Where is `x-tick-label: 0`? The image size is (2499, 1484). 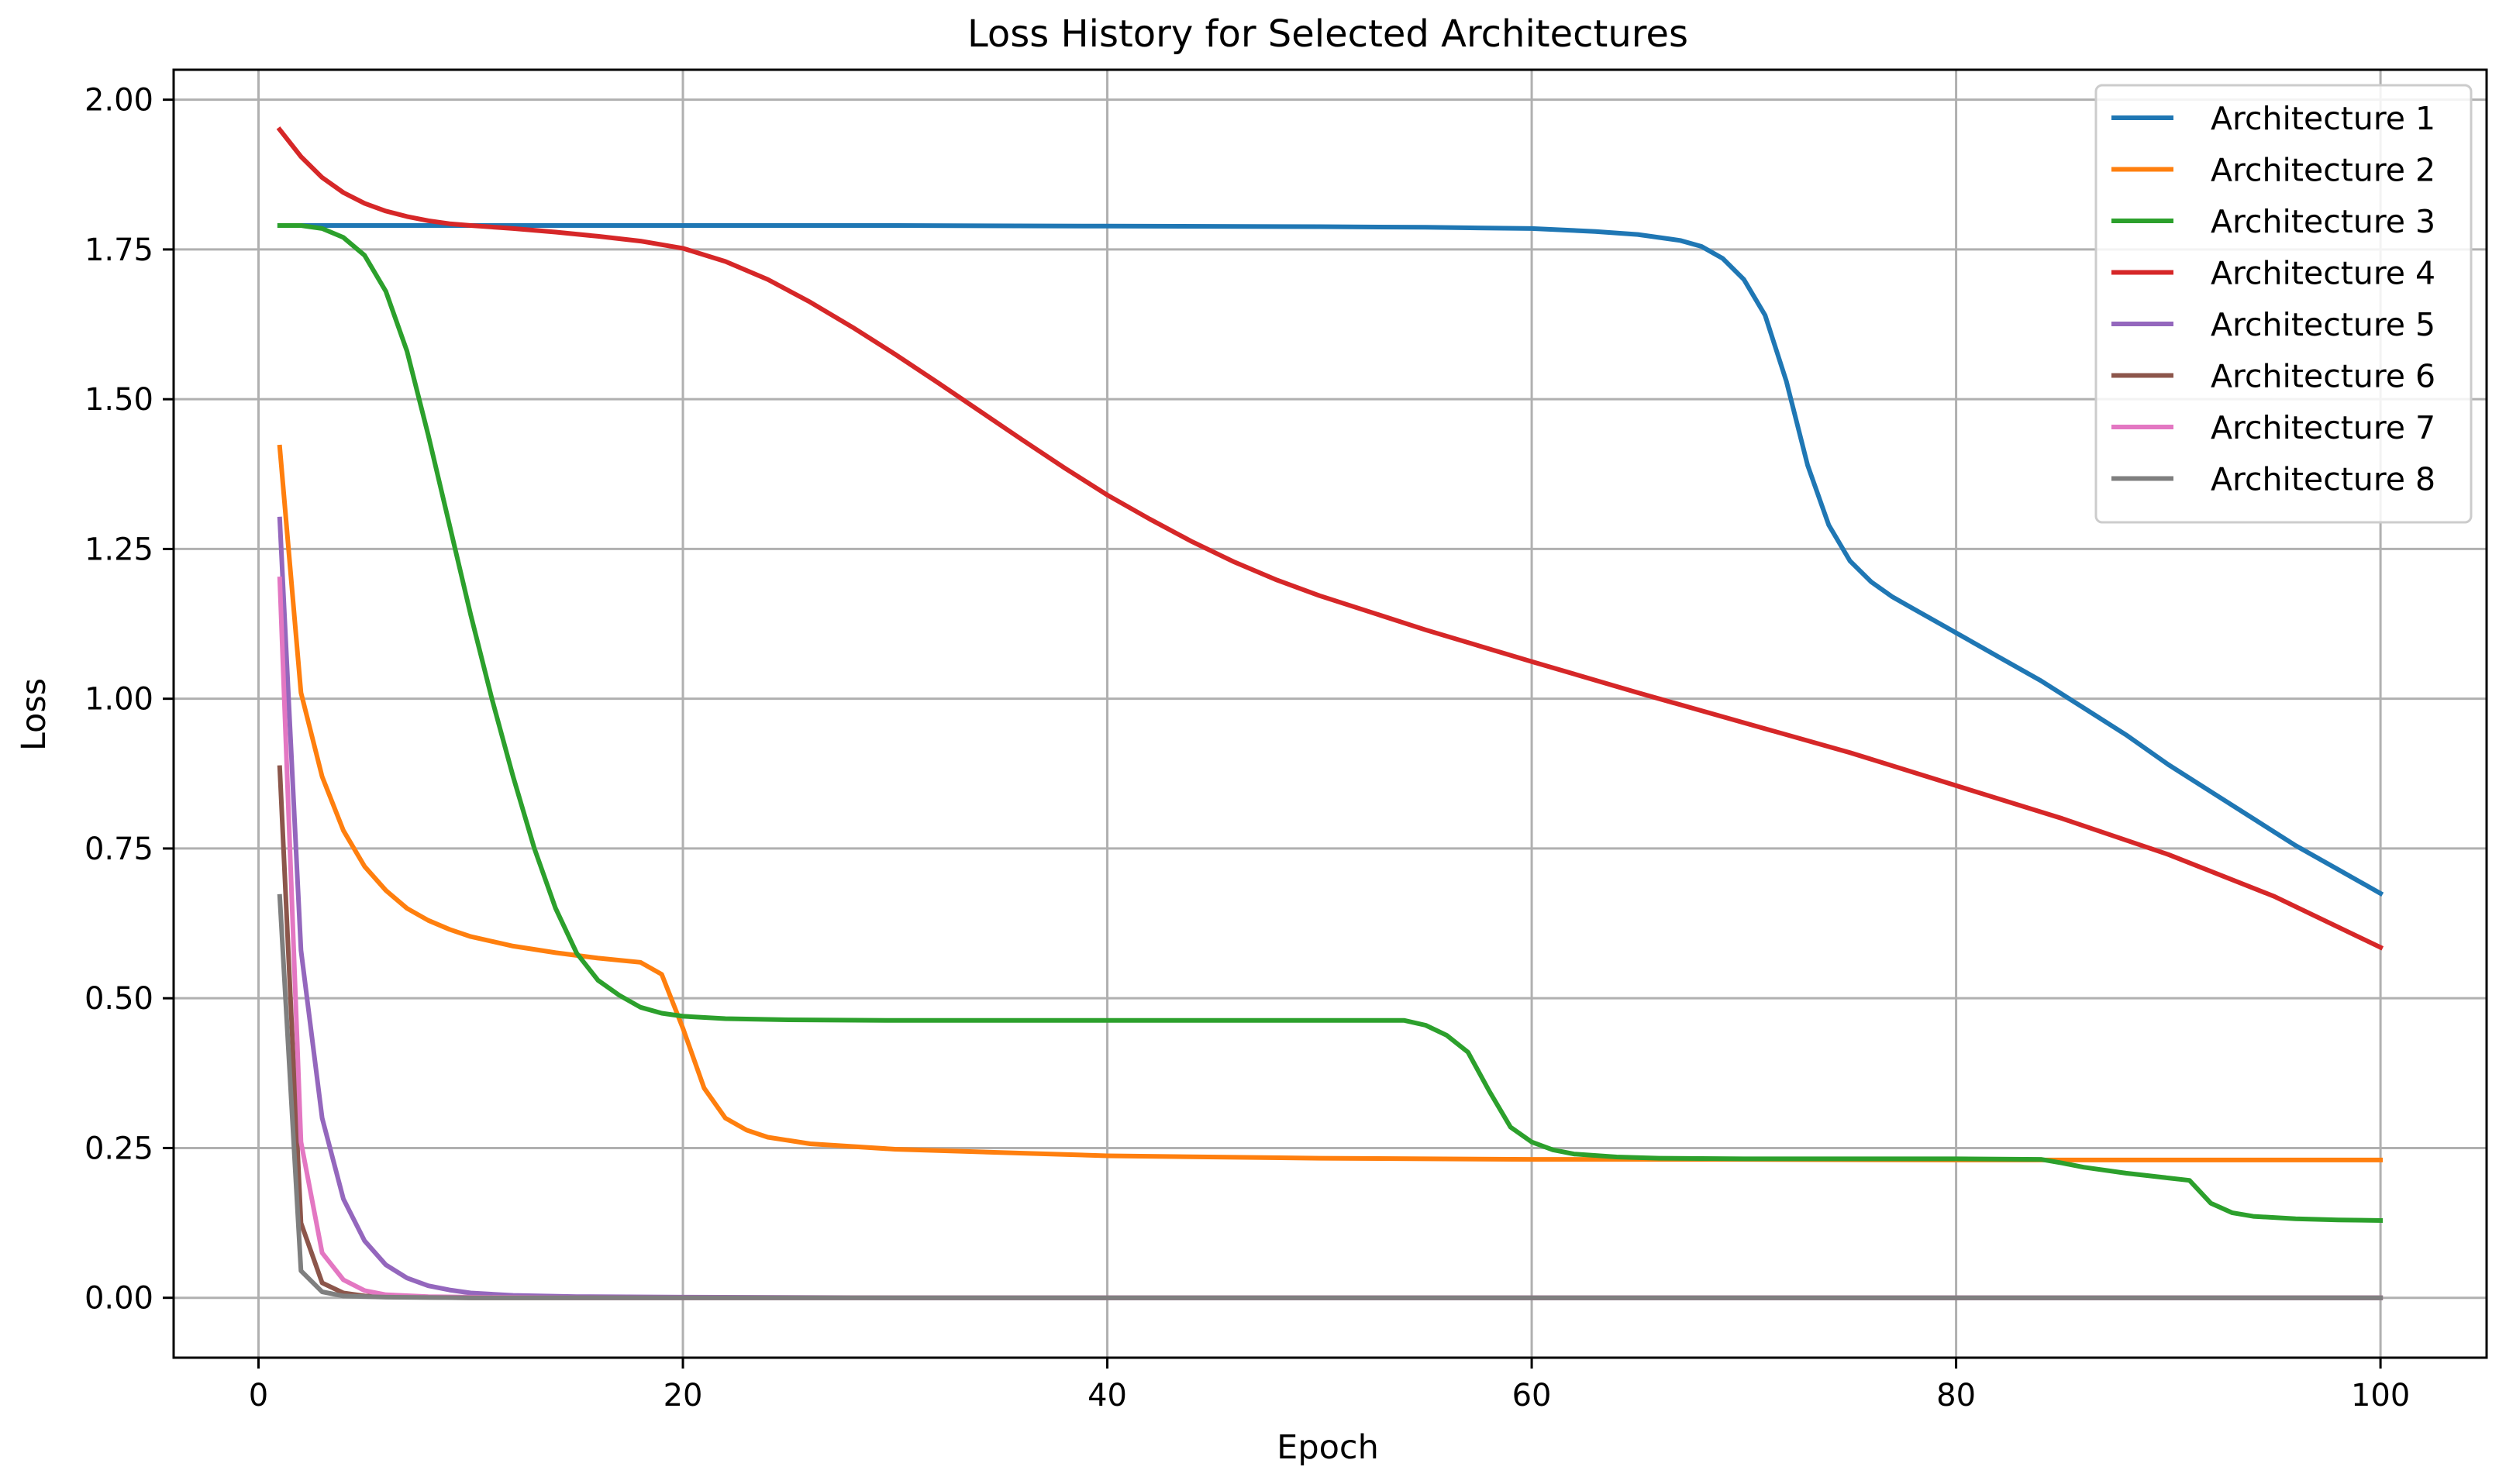
x-tick-label: 0 is located at coordinates (259, 1395).